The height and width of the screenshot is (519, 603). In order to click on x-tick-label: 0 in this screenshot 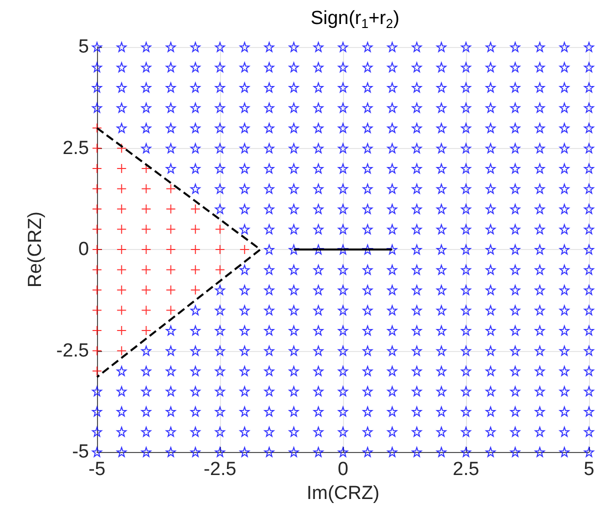, I will do `click(343, 469)`.